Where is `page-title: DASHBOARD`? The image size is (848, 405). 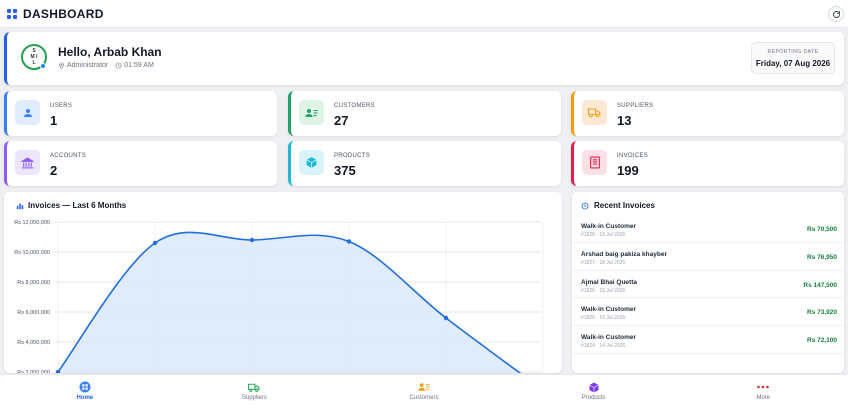
page-title: DASHBOARD is located at coordinates (63, 14).